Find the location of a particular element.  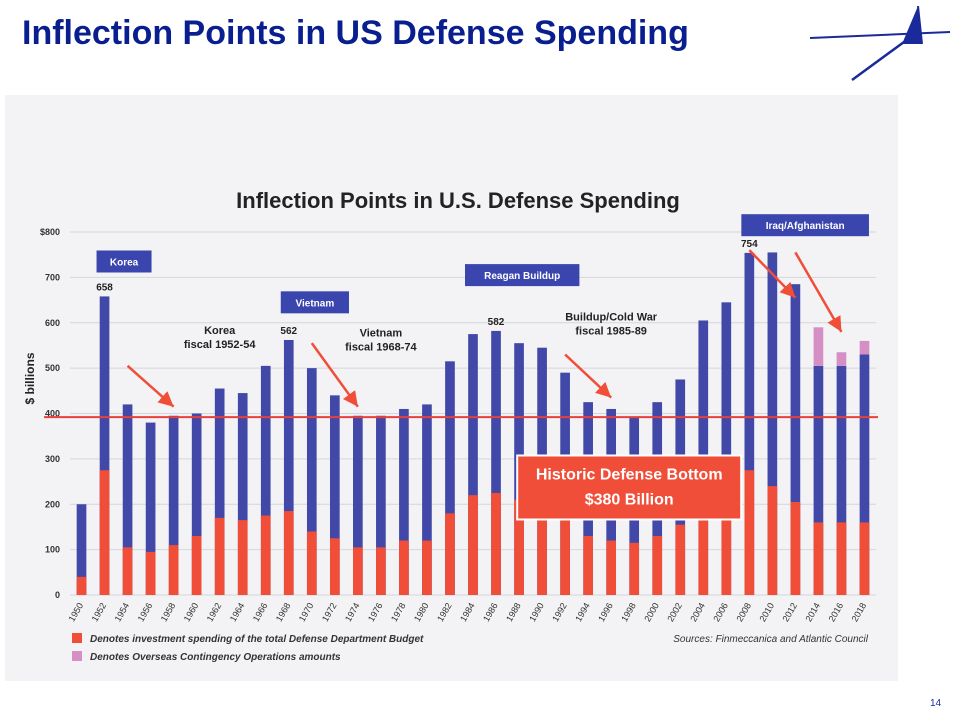

bar-investment-2006 is located at coordinates (726, 547).